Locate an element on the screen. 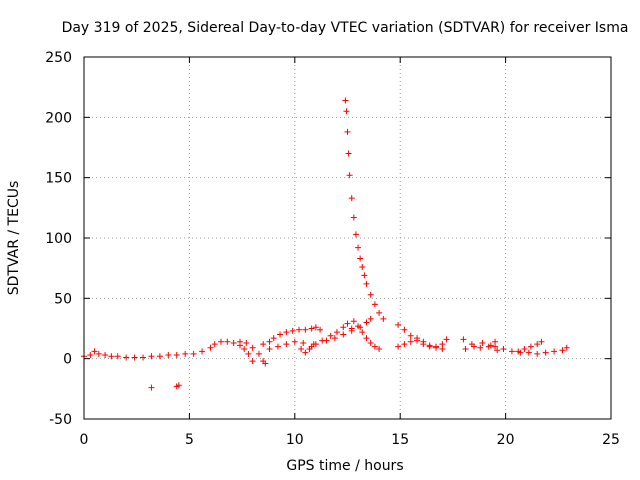 This screenshot has height=480, width=640. x-tick-label: 0 is located at coordinates (84, 440).